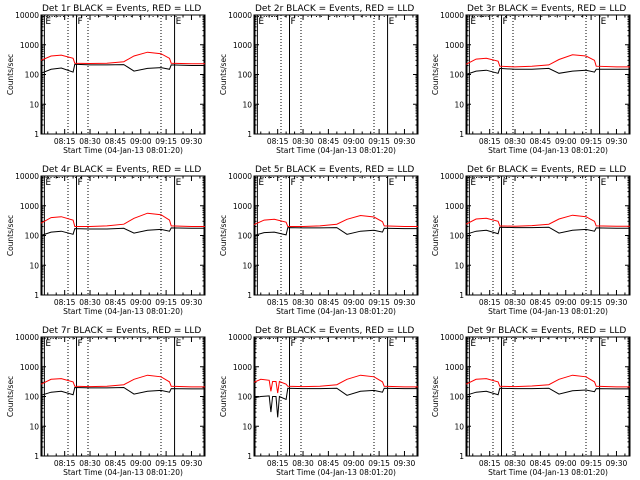 The height and width of the screenshot is (480, 640). Describe the element at coordinates (249, 295) in the screenshot. I see `y-tick-label: 1` at that location.